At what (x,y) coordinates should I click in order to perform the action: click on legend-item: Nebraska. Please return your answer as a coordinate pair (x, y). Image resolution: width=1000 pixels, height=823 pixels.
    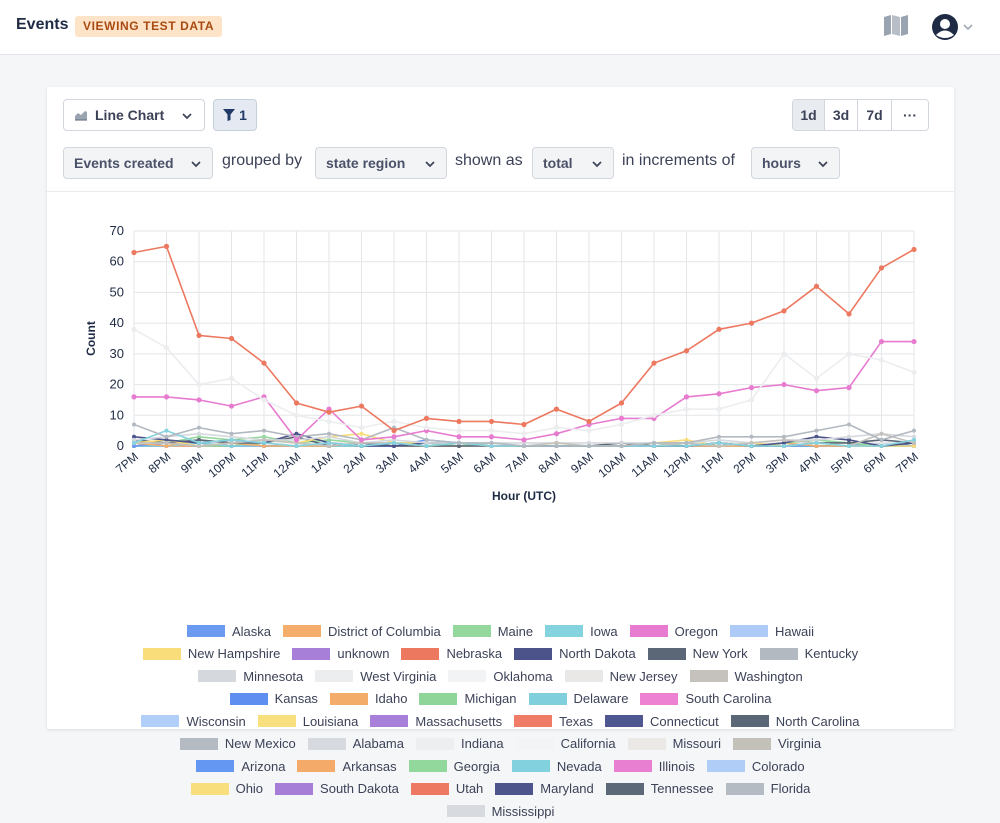
    Looking at the image, I should click on (451, 653).